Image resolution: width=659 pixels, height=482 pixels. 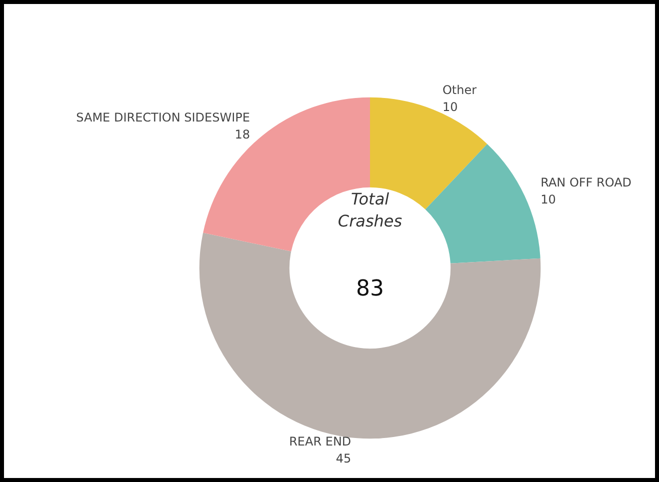 I want to click on slice-label: SAME DIRECTION SIDESWIPE, so click(x=163, y=117).